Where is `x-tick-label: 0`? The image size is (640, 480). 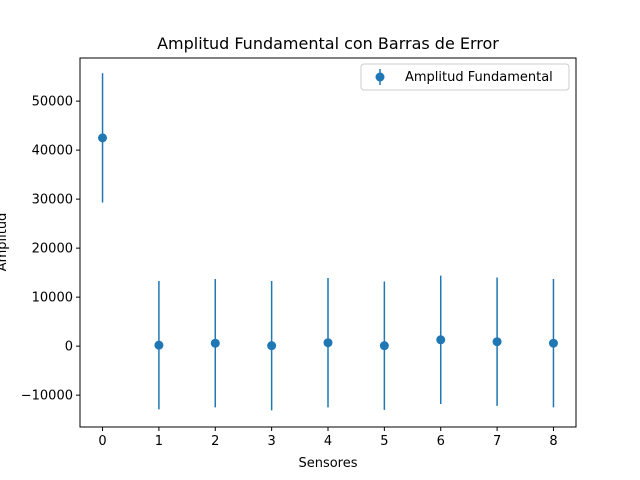
x-tick-label: 0 is located at coordinates (102, 441).